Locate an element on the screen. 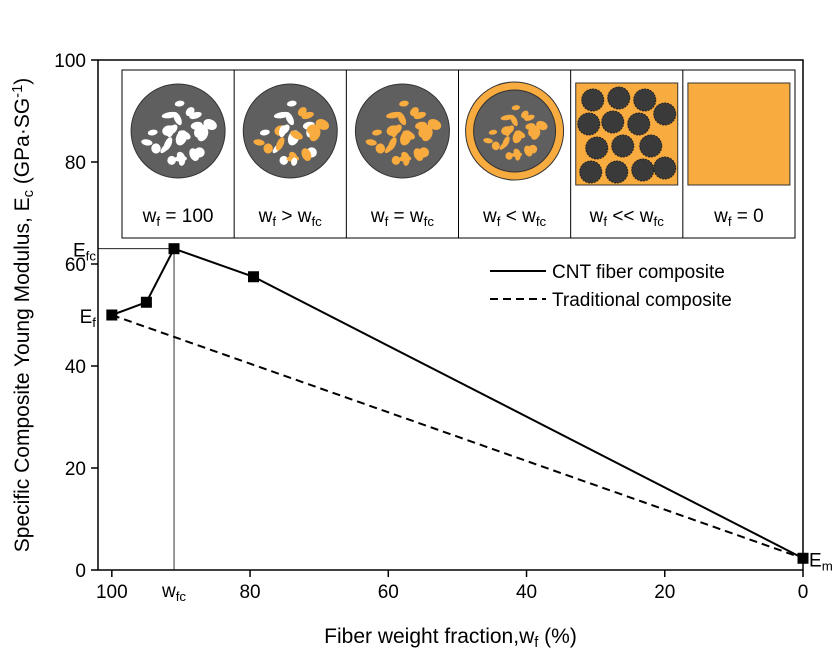 The height and width of the screenshot is (656, 839). marker is located at coordinates (254, 277).